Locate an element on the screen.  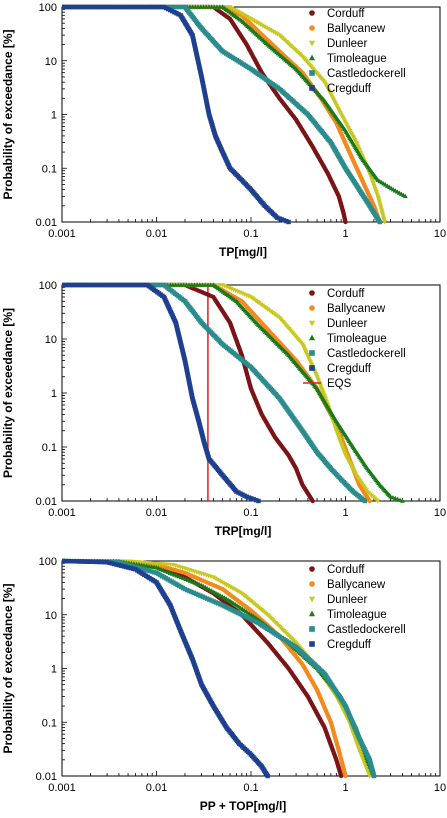
legend-label-ballycanew: Ballycanew is located at coordinates (356, 585).